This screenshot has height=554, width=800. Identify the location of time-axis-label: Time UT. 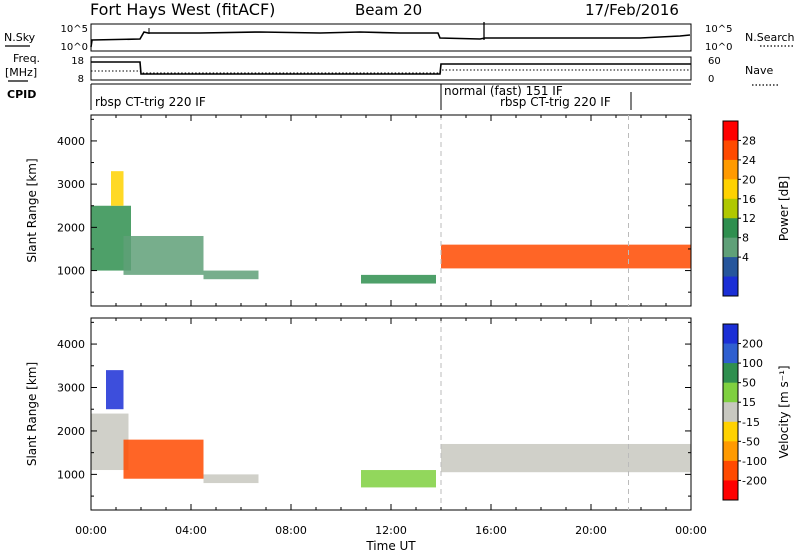
(390, 546).